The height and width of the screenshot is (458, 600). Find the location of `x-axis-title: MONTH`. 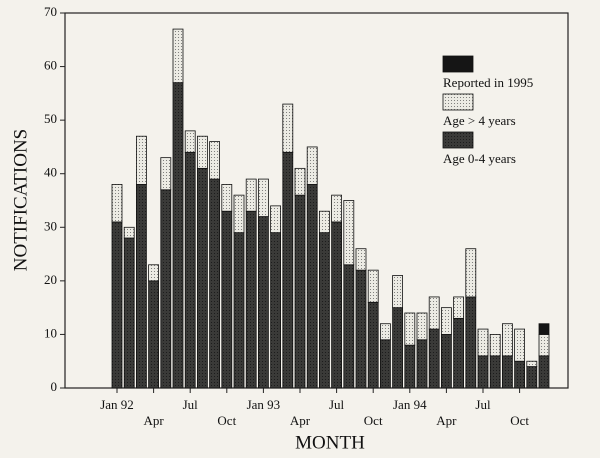

x-axis-title: MONTH is located at coordinates (330, 442).